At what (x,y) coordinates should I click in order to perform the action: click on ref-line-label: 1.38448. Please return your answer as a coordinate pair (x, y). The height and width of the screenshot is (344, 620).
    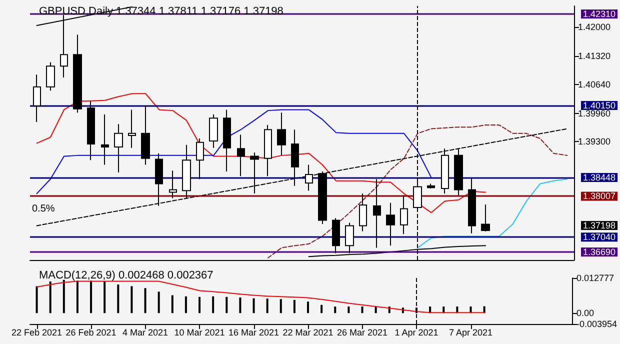
    Looking at the image, I should click on (599, 177).